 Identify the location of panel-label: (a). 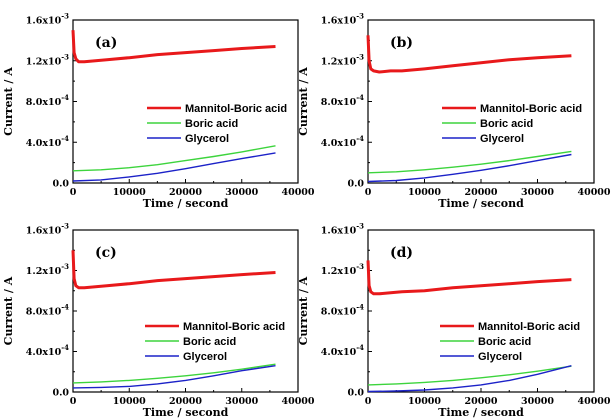
(106, 43).